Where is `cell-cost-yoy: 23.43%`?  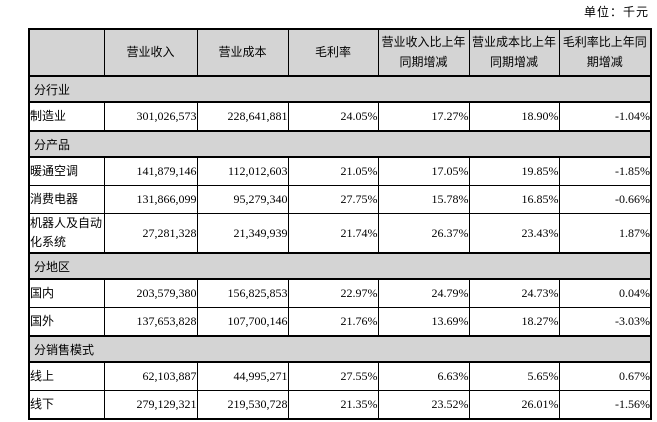
cell-cost-yoy: 23.43% is located at coordinates (514, 233).